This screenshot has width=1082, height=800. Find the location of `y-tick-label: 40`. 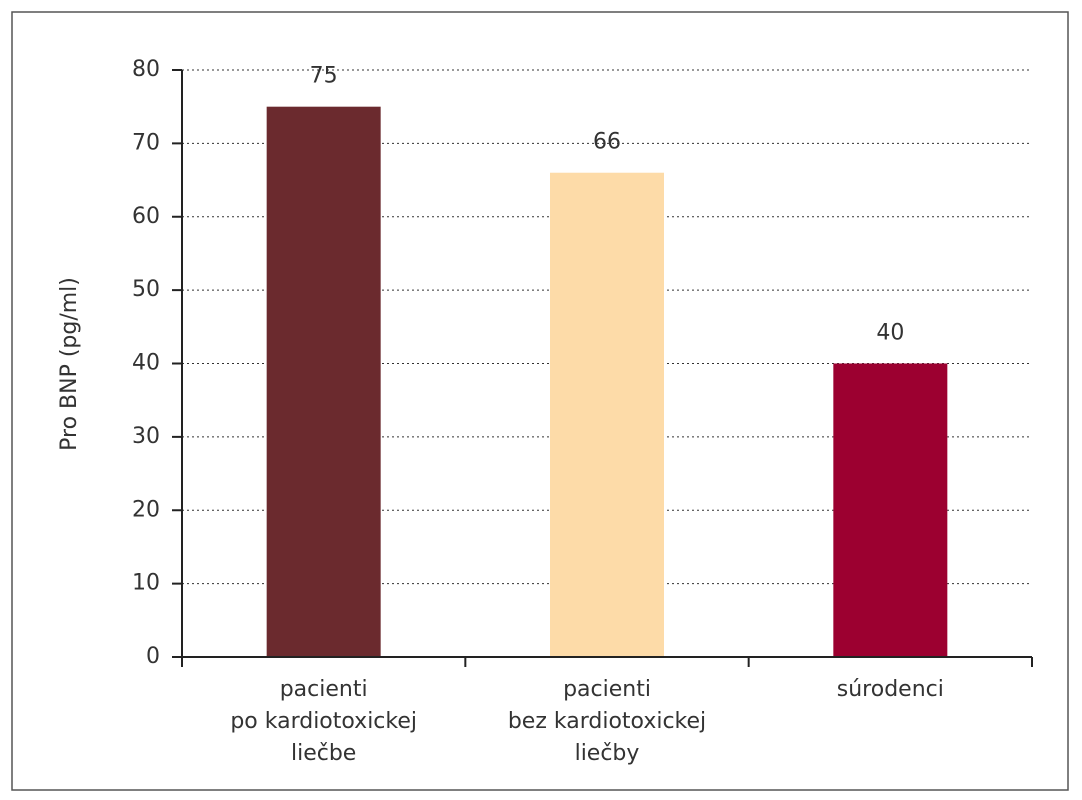

y-tick-label: 40 is located at coordinates (146, 363).